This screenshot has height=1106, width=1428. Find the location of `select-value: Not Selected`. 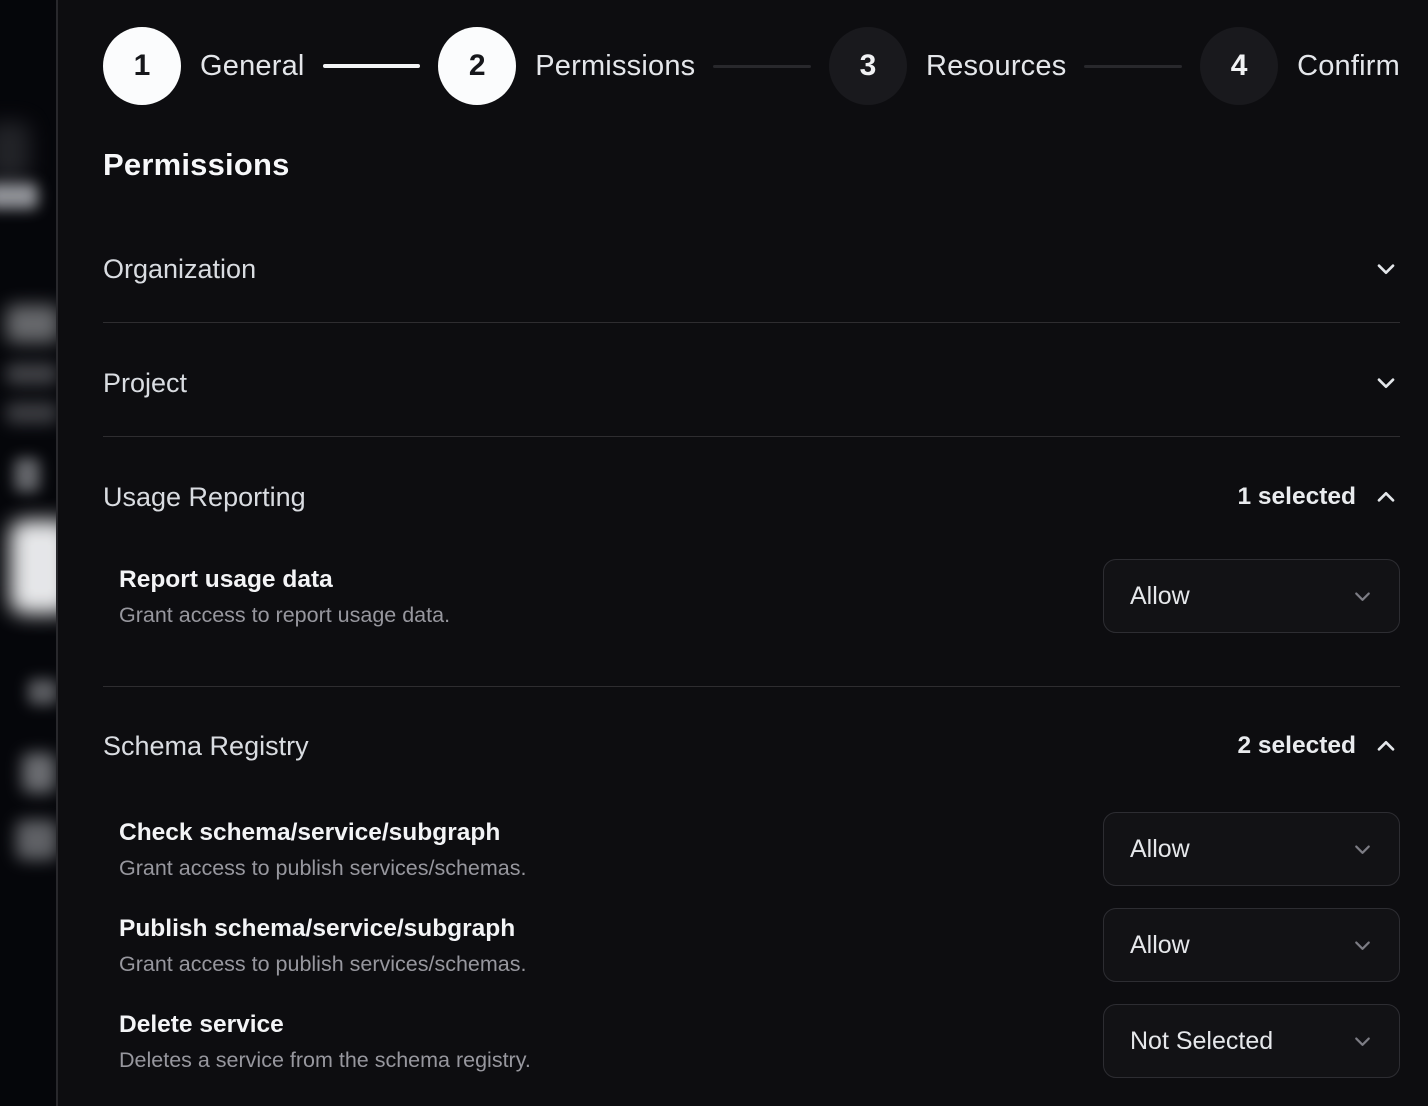

select-value: Not Selected is located at coordinates (1202, 1040).